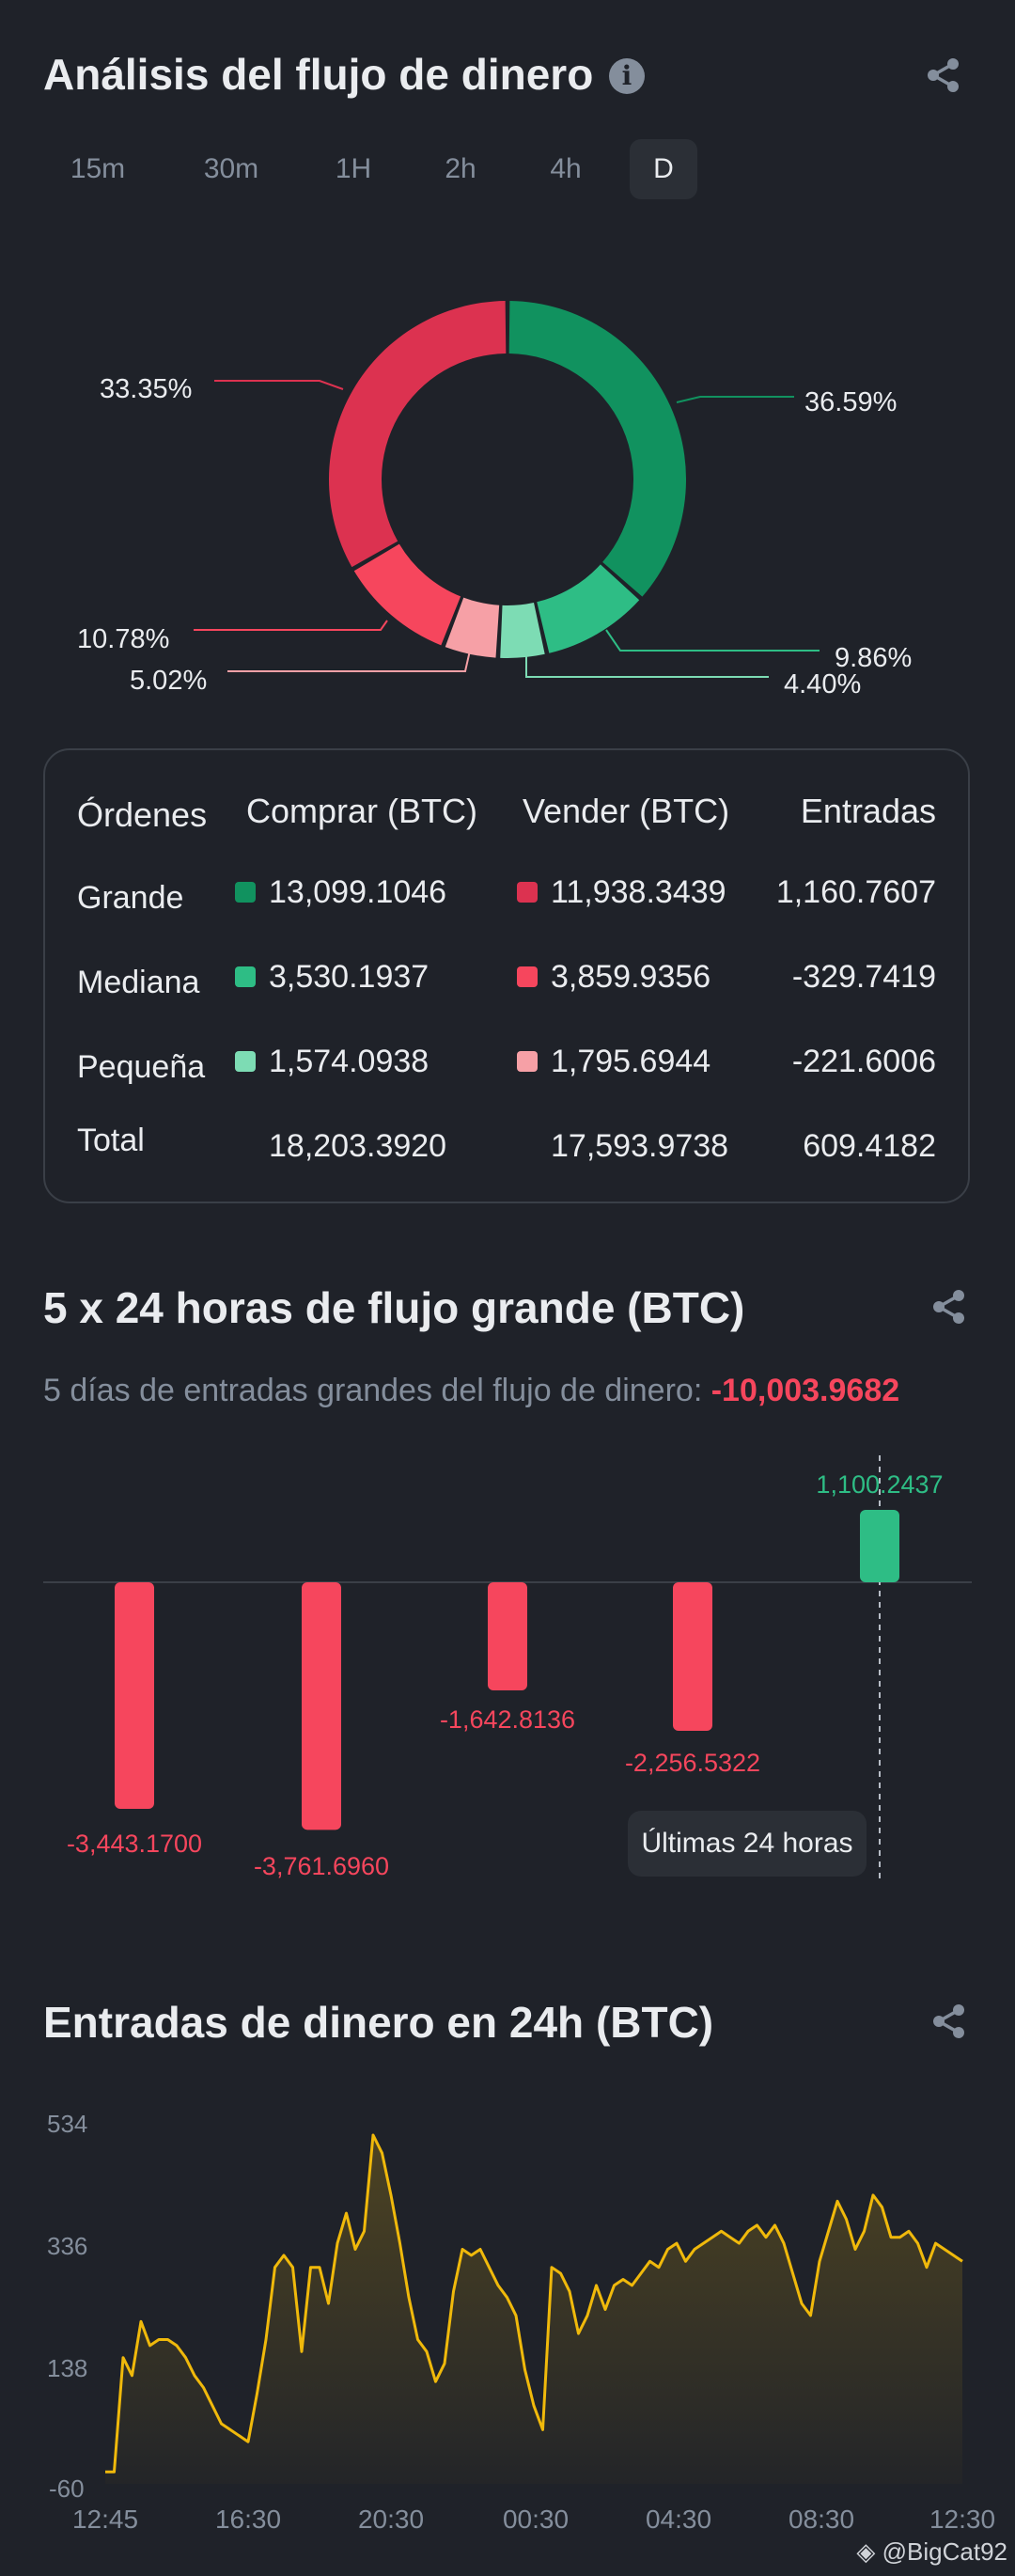  I want to click on last-24h-tooltip: Últimas 24 horas, so click(747, 1844).